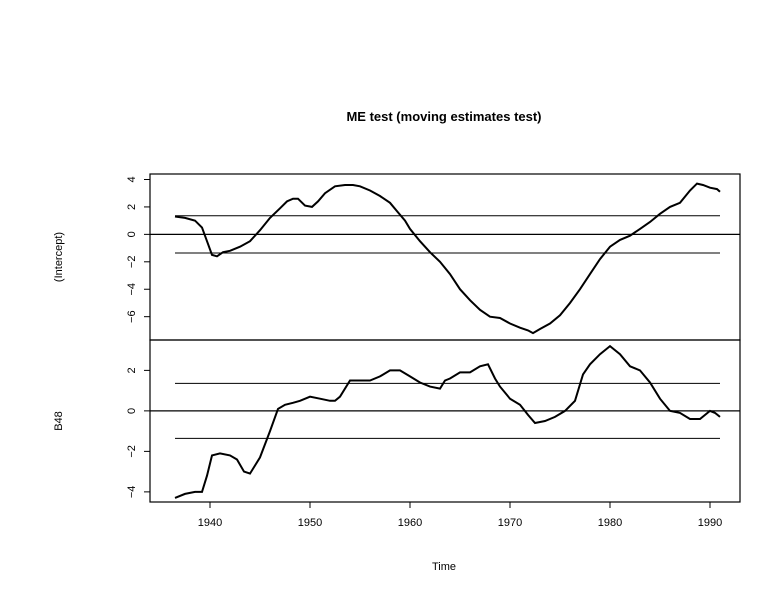 The width and height of the screenshot is (767, 602). Describe the element at coordinates (460, 515) in the screenshot. I see `x-axis: 1940 1950 1960 1970 1980 1990` at that location.